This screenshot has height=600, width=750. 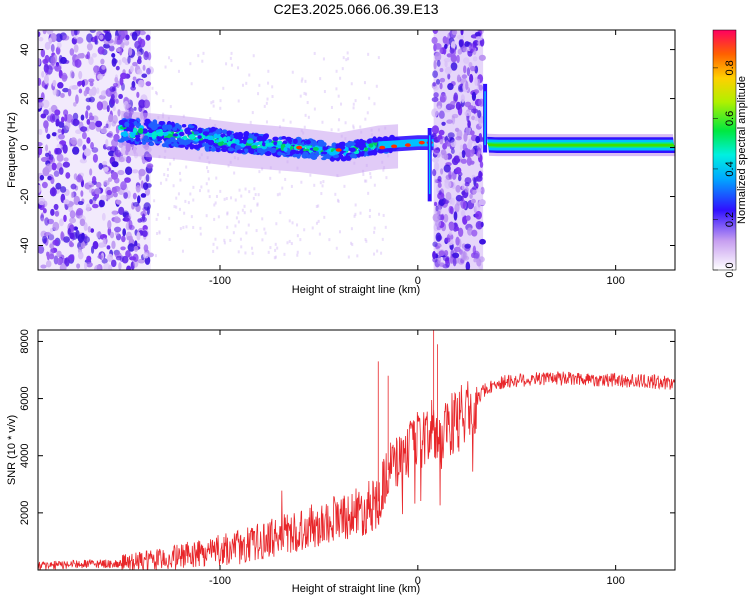 I want to click on snr-x-tick-label: 0, so click(x=418, y=581).